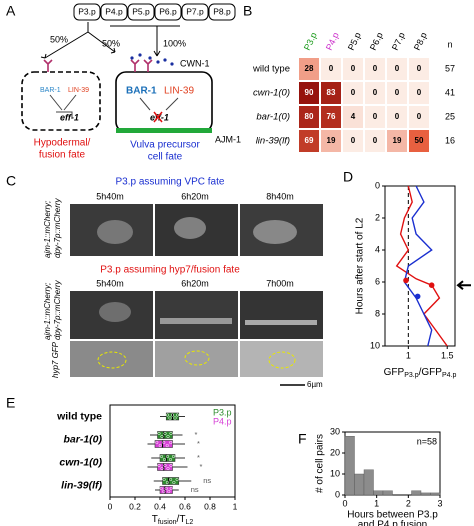 This screenshot has width=474, height=526. I want to click on ligand, so click(152, 59).